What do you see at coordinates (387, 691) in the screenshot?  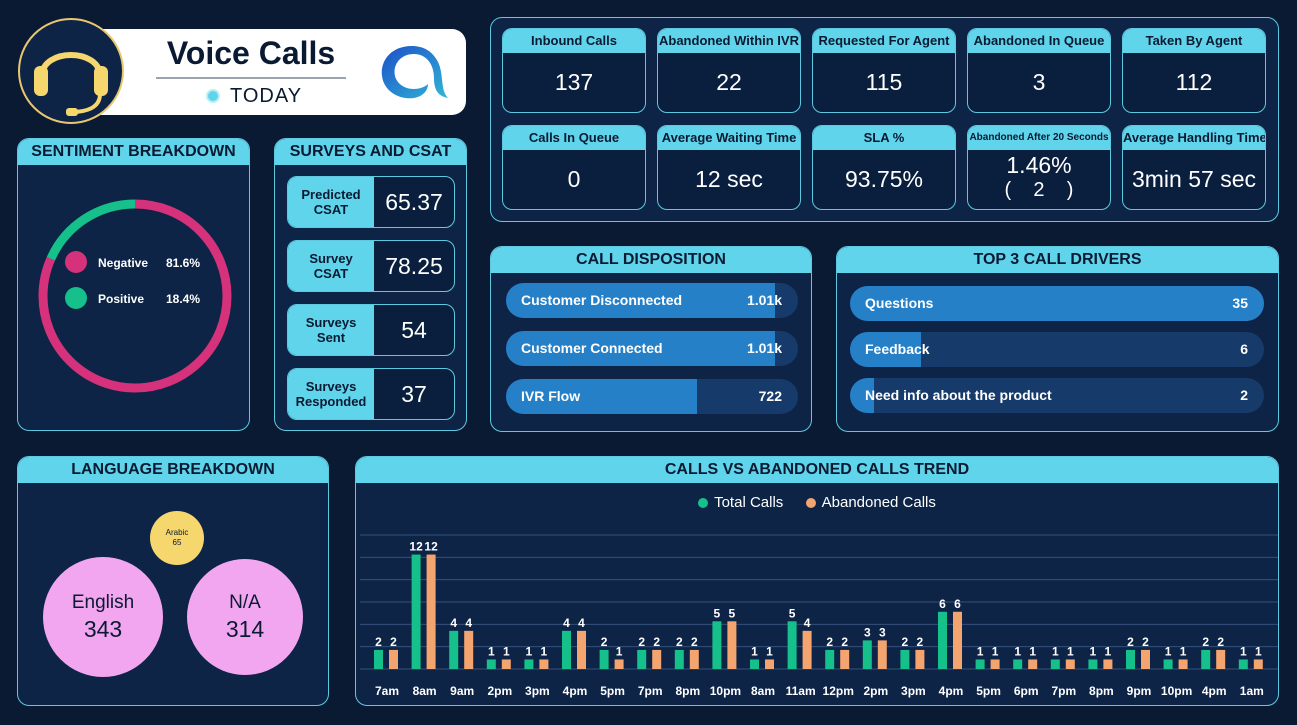 I see `x-tick-label: 7am` at bounding box center [387, 691].